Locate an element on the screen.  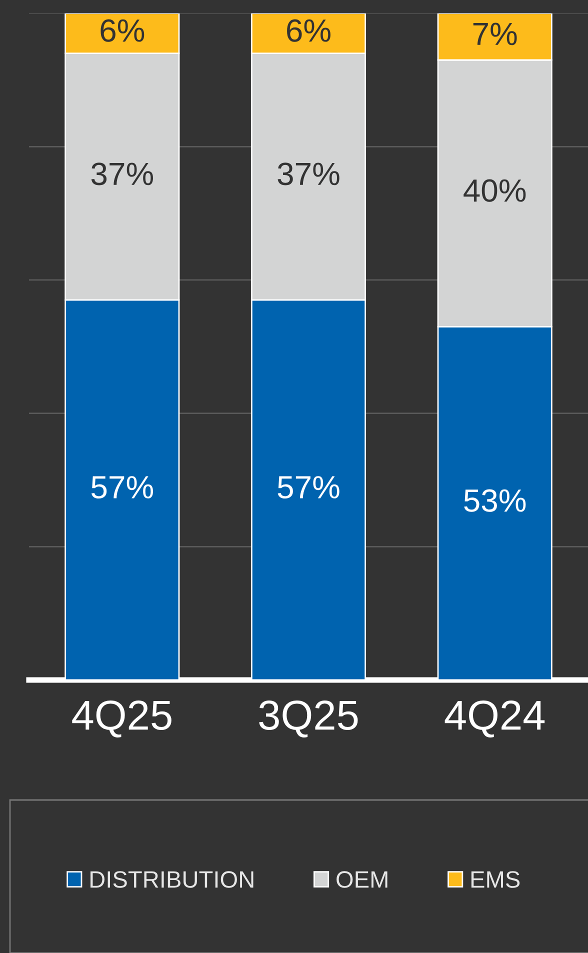
legend-label: EMS is located at coordinates (495, 879).